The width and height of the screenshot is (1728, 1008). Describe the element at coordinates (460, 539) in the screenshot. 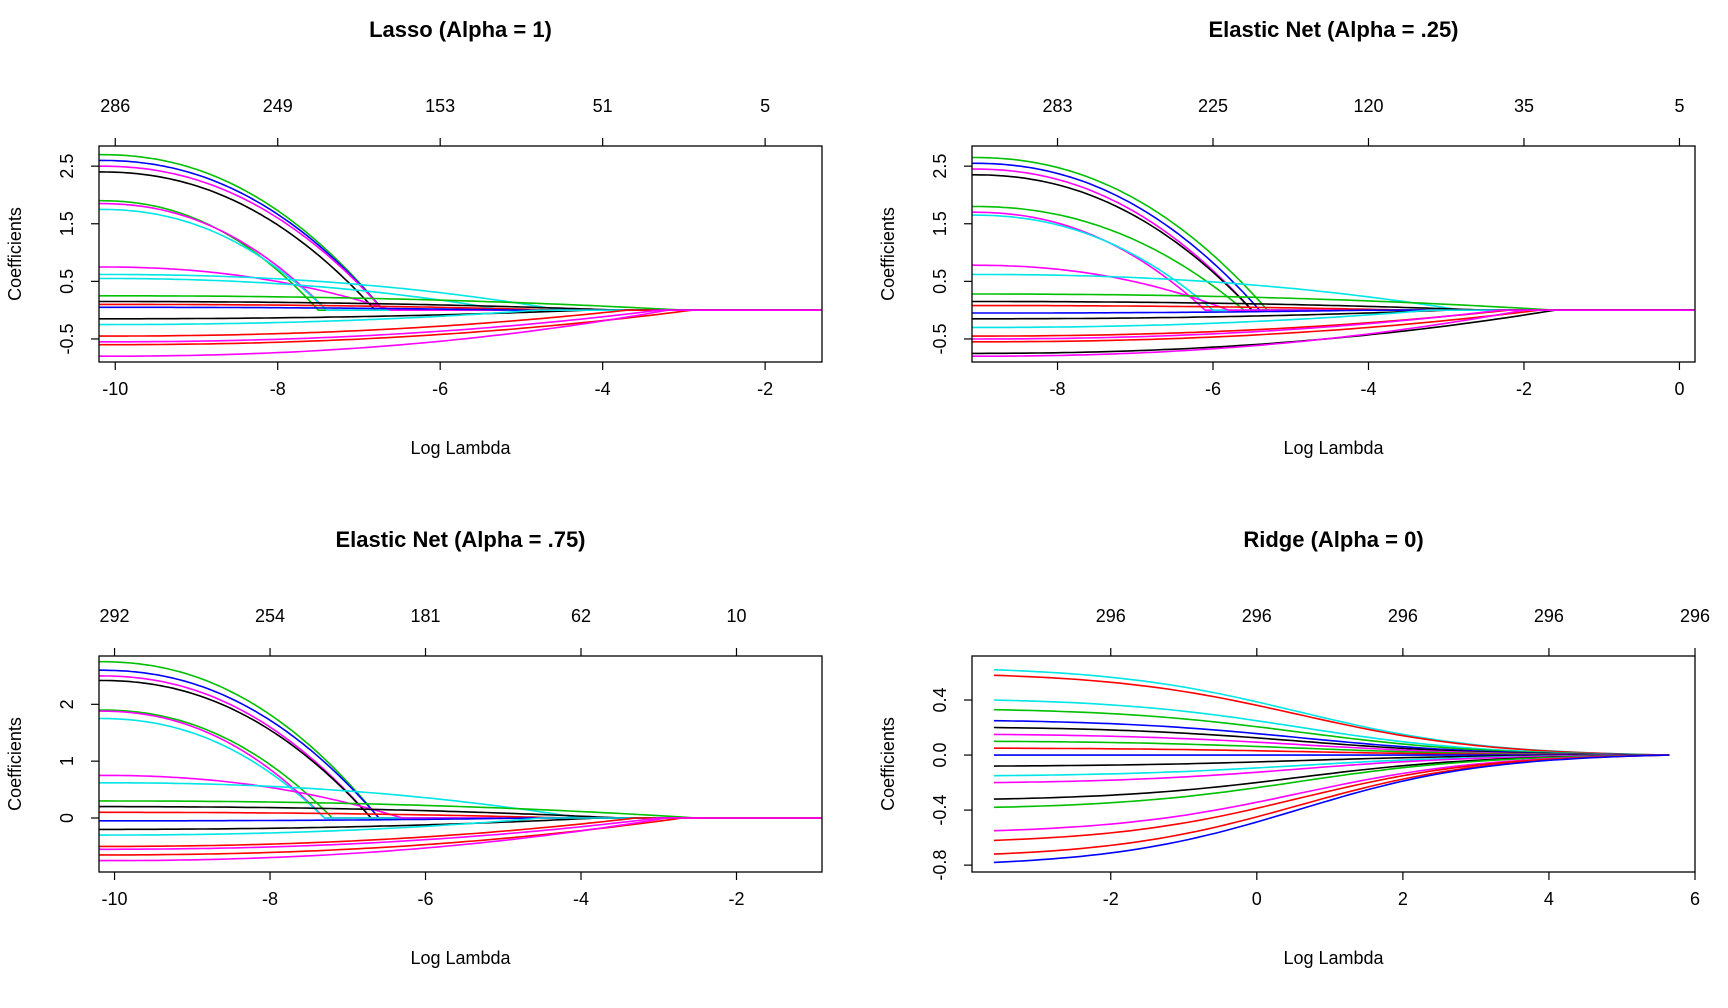

I see `chart-title: Elastic Net (Alpha = .75)` at that location.